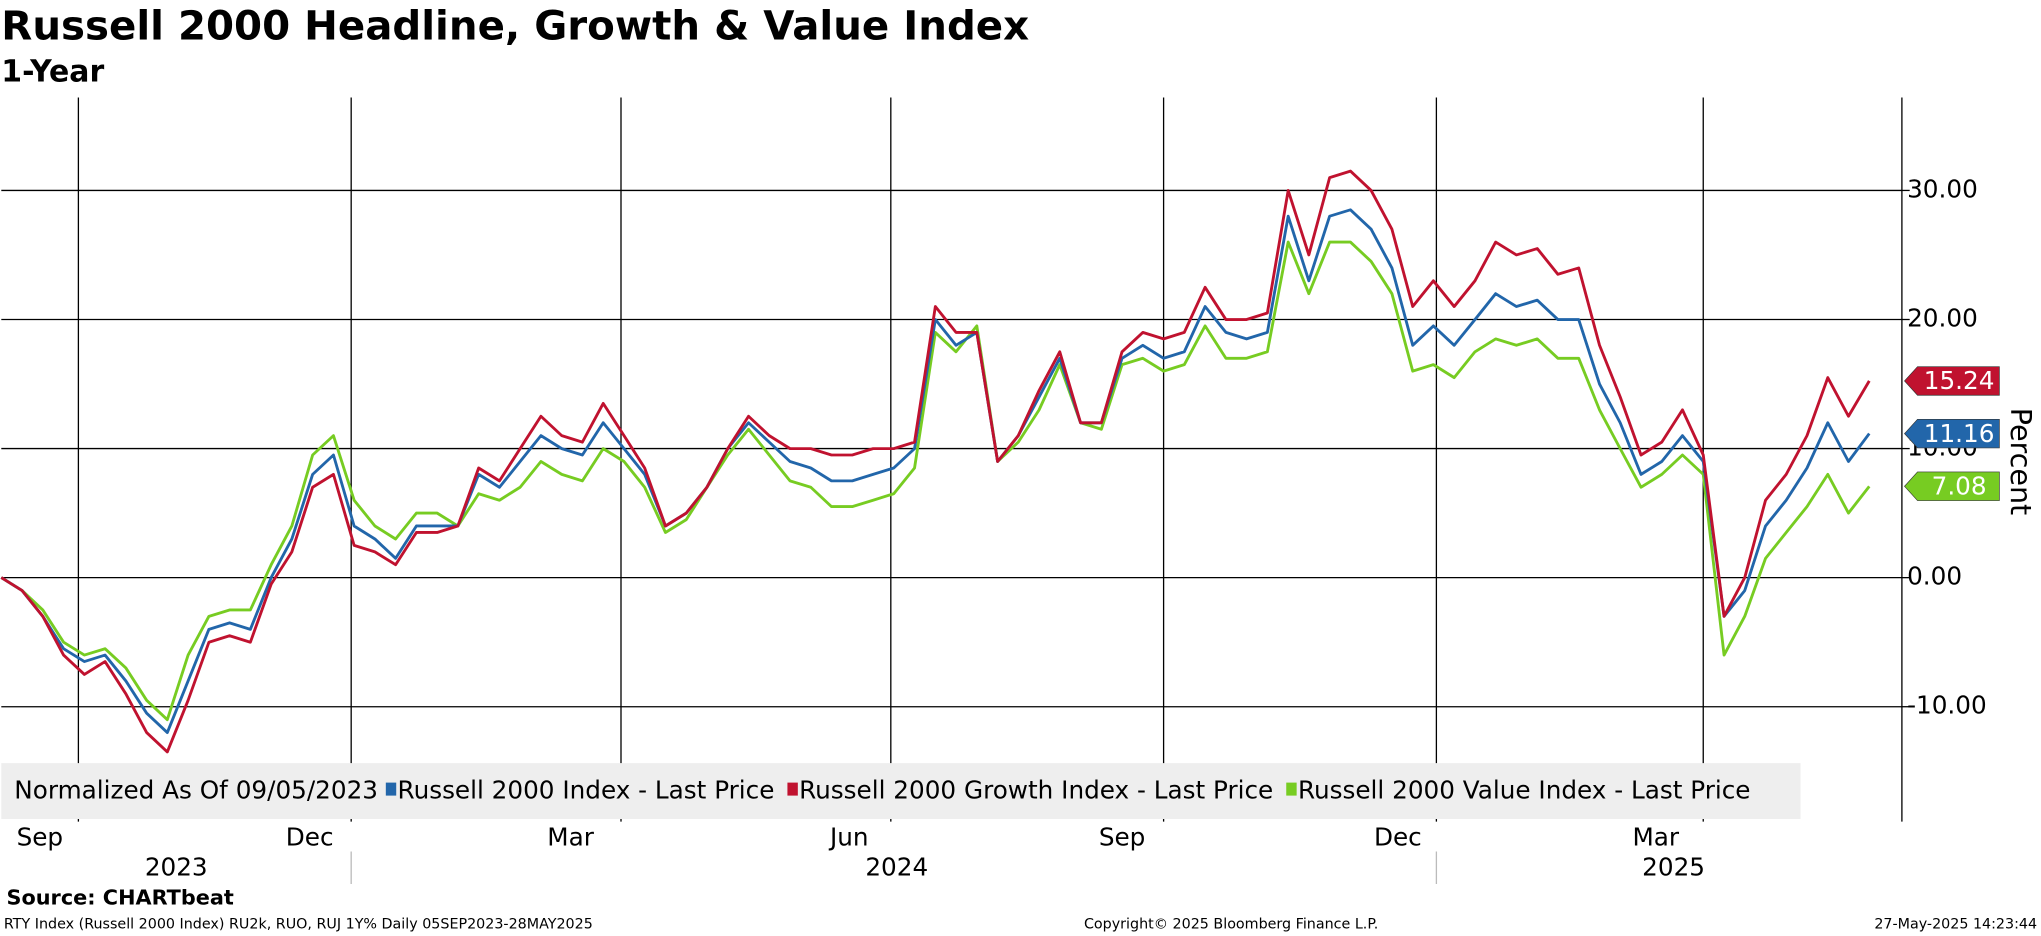  I want to click on y-tick-label: 0.00, so click(1934, 576).